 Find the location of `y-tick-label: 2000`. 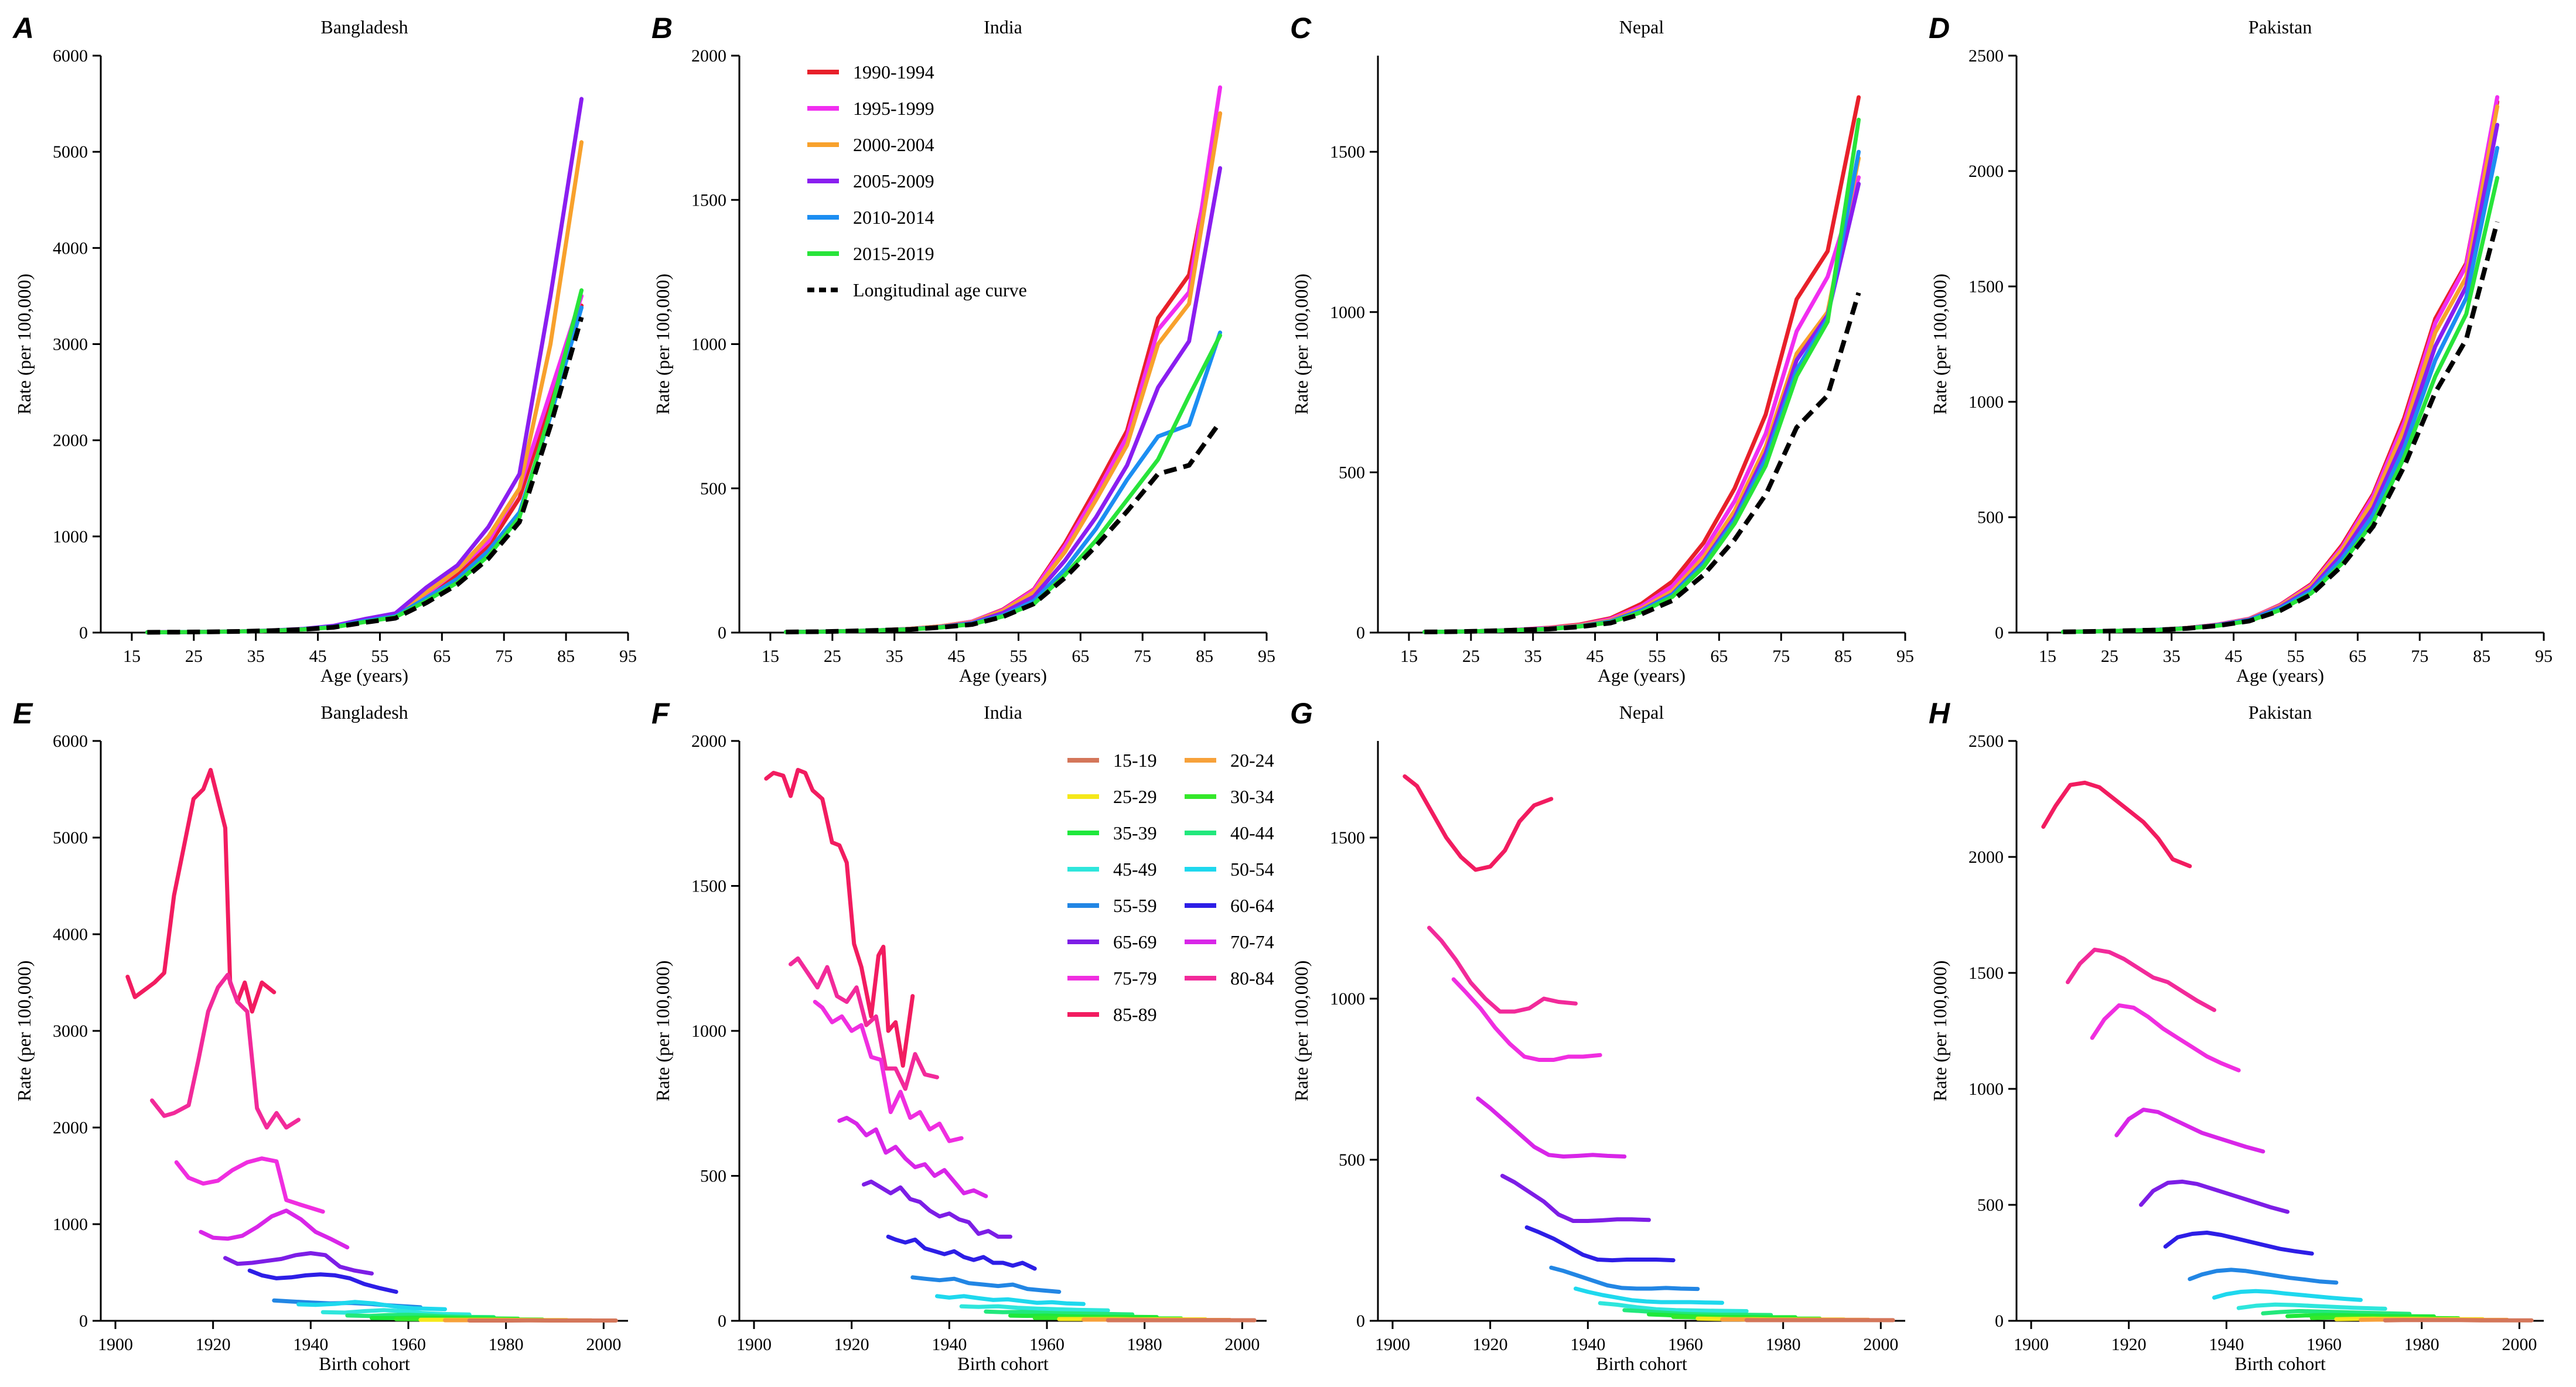

y-tick-label: 2000 is located at coordinates (709, 741).